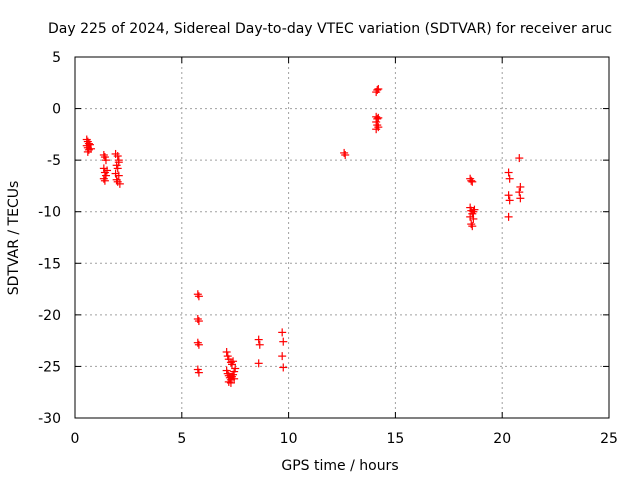 The image size is (640, 480). Describe the element at coordinates (609, 439) in the screenshot. I see `x-tick-label: 25` at that location.